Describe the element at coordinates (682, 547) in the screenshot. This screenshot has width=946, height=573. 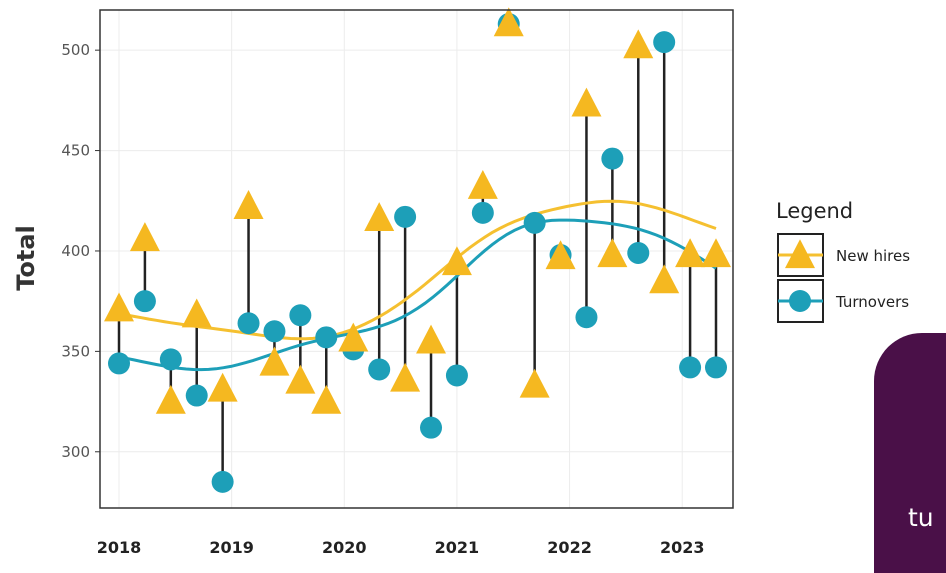
I see `x-tick-label: 2023` at that location.